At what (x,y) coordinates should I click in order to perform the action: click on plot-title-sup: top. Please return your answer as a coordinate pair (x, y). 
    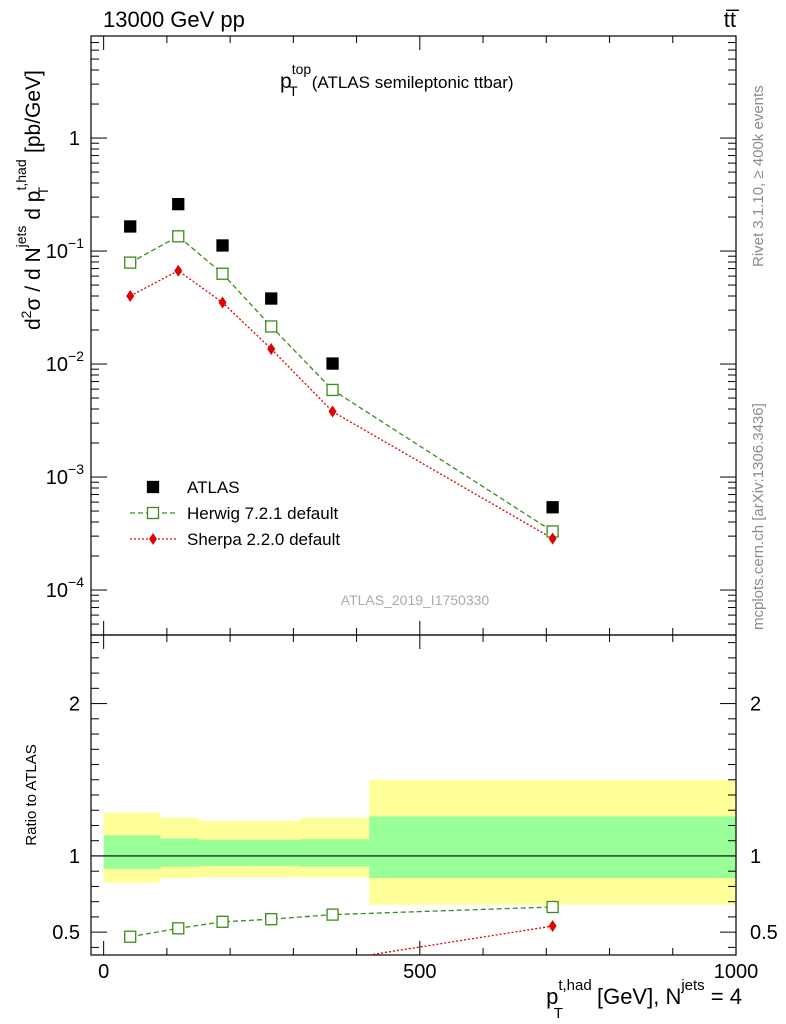
    Looking at the image, I should click on (302, 69).